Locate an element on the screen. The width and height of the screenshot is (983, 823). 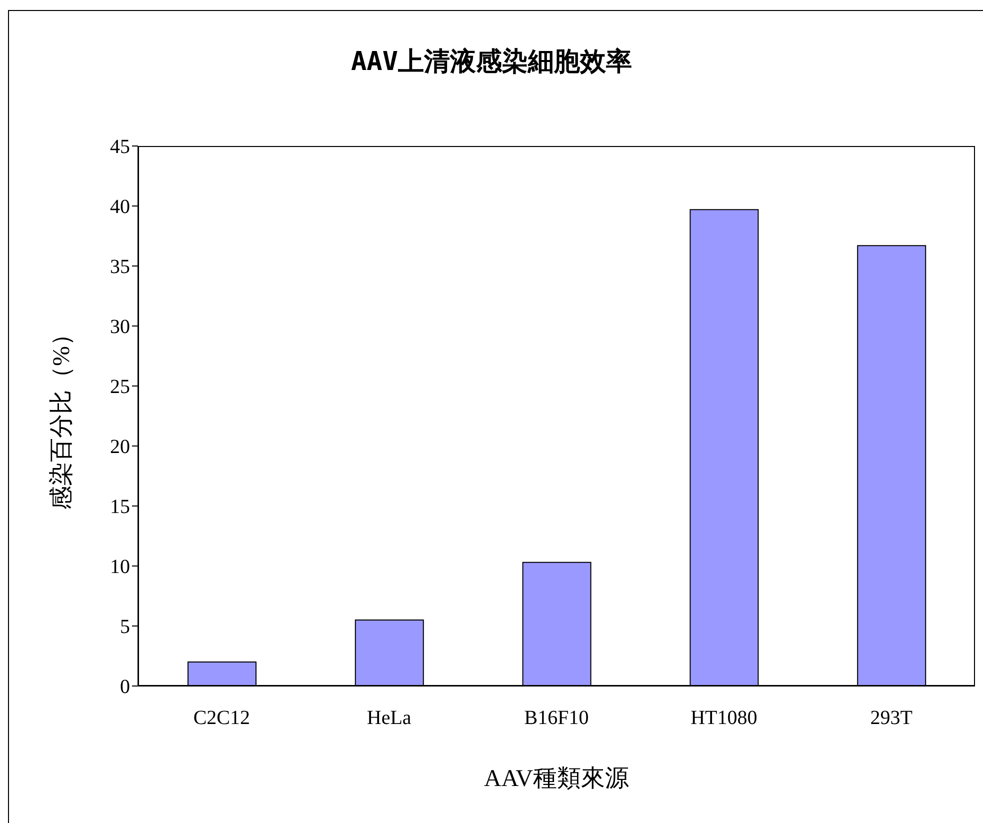
y-tick-label: 35 is located at coordinates (120, 267).